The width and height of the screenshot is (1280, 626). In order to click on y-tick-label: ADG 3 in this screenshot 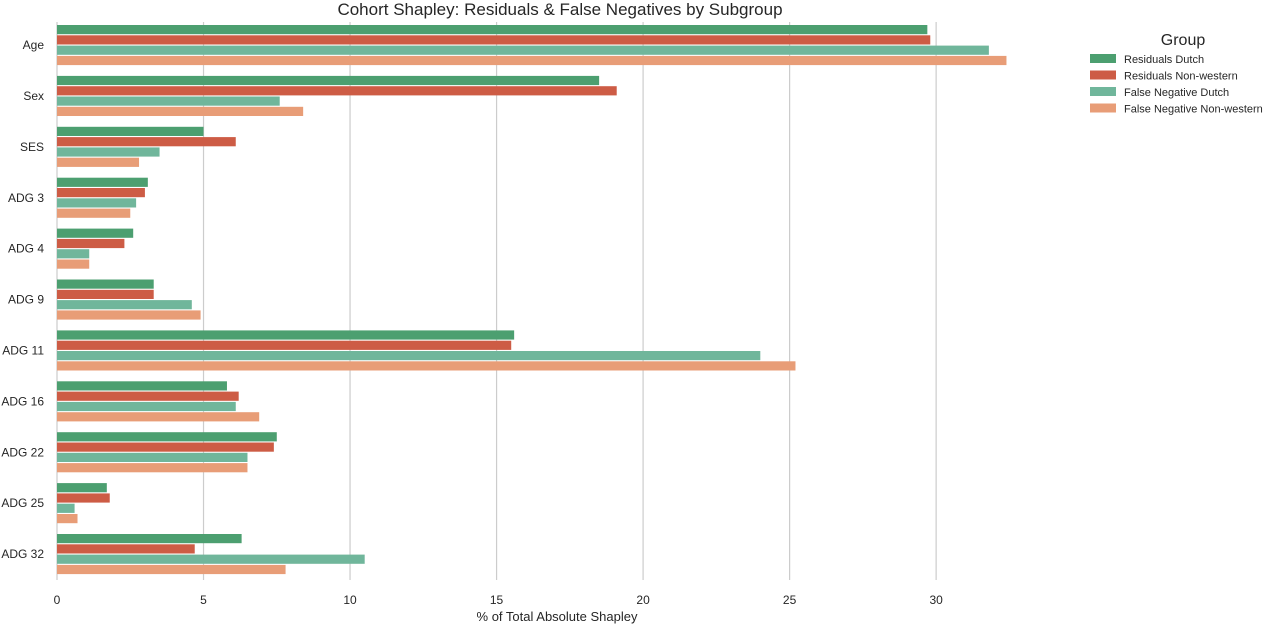, I will do `click(26, 198)`.